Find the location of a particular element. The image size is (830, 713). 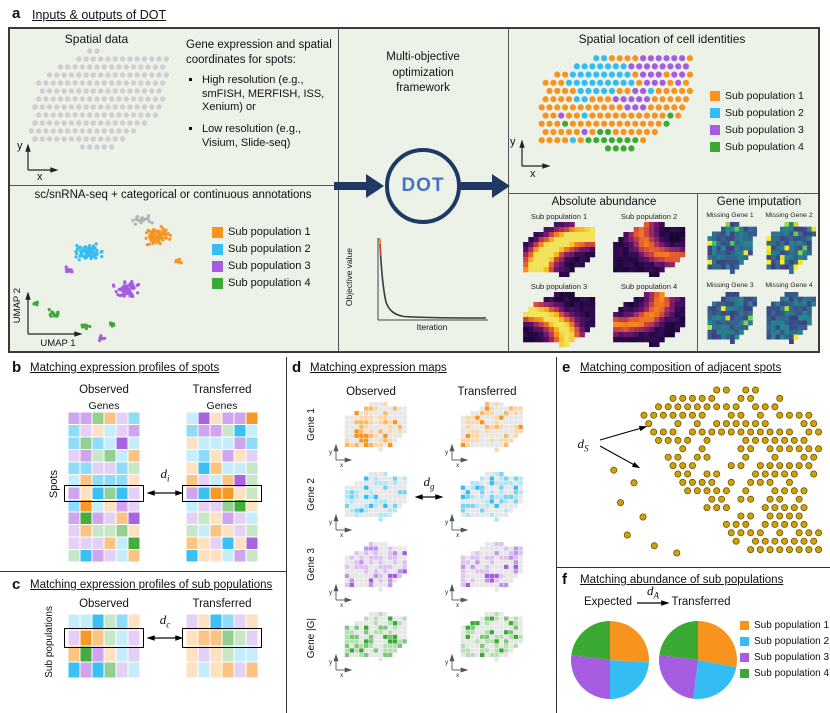

imputation-2-map is located at coordinates (791, 248).